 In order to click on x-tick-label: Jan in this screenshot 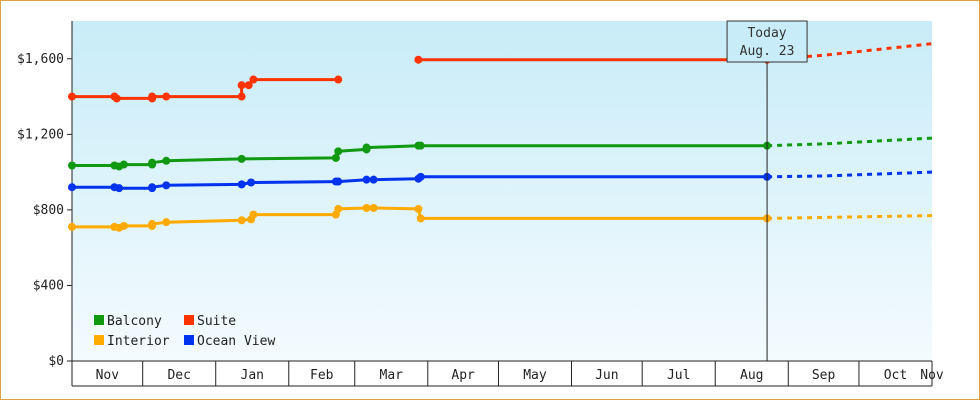, I will do `click(252, 375)`.